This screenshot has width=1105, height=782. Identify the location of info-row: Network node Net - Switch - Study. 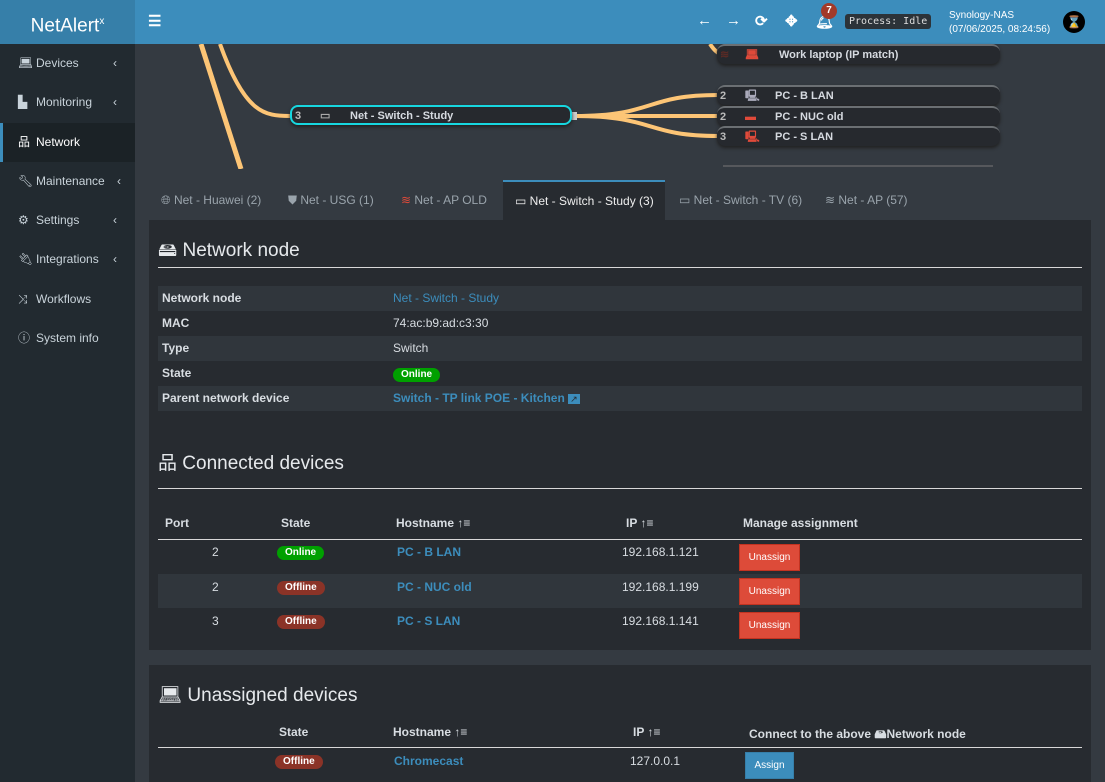
(620, 298).